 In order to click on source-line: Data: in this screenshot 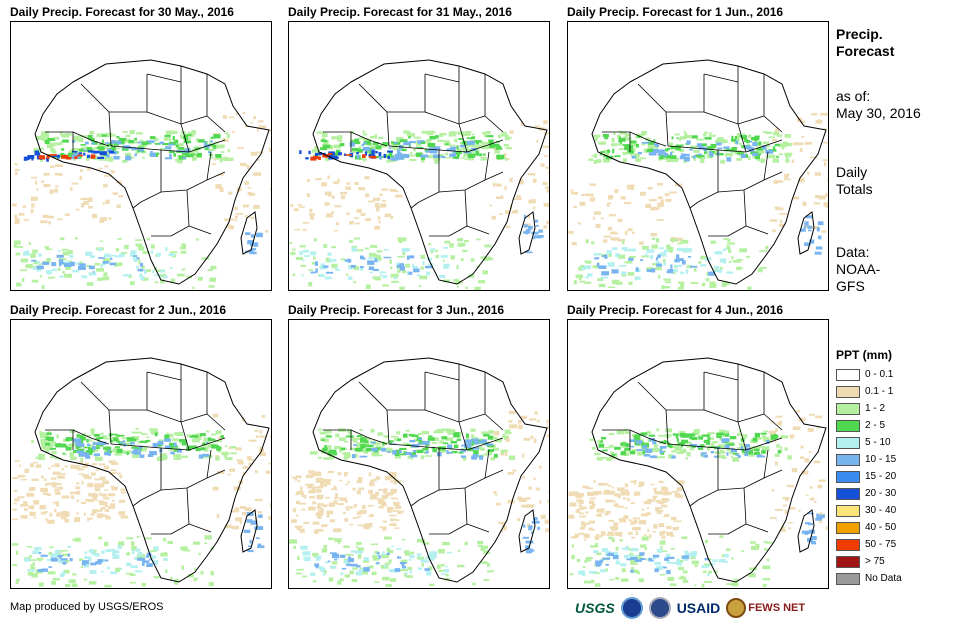, I will do `click(853, 252)`.